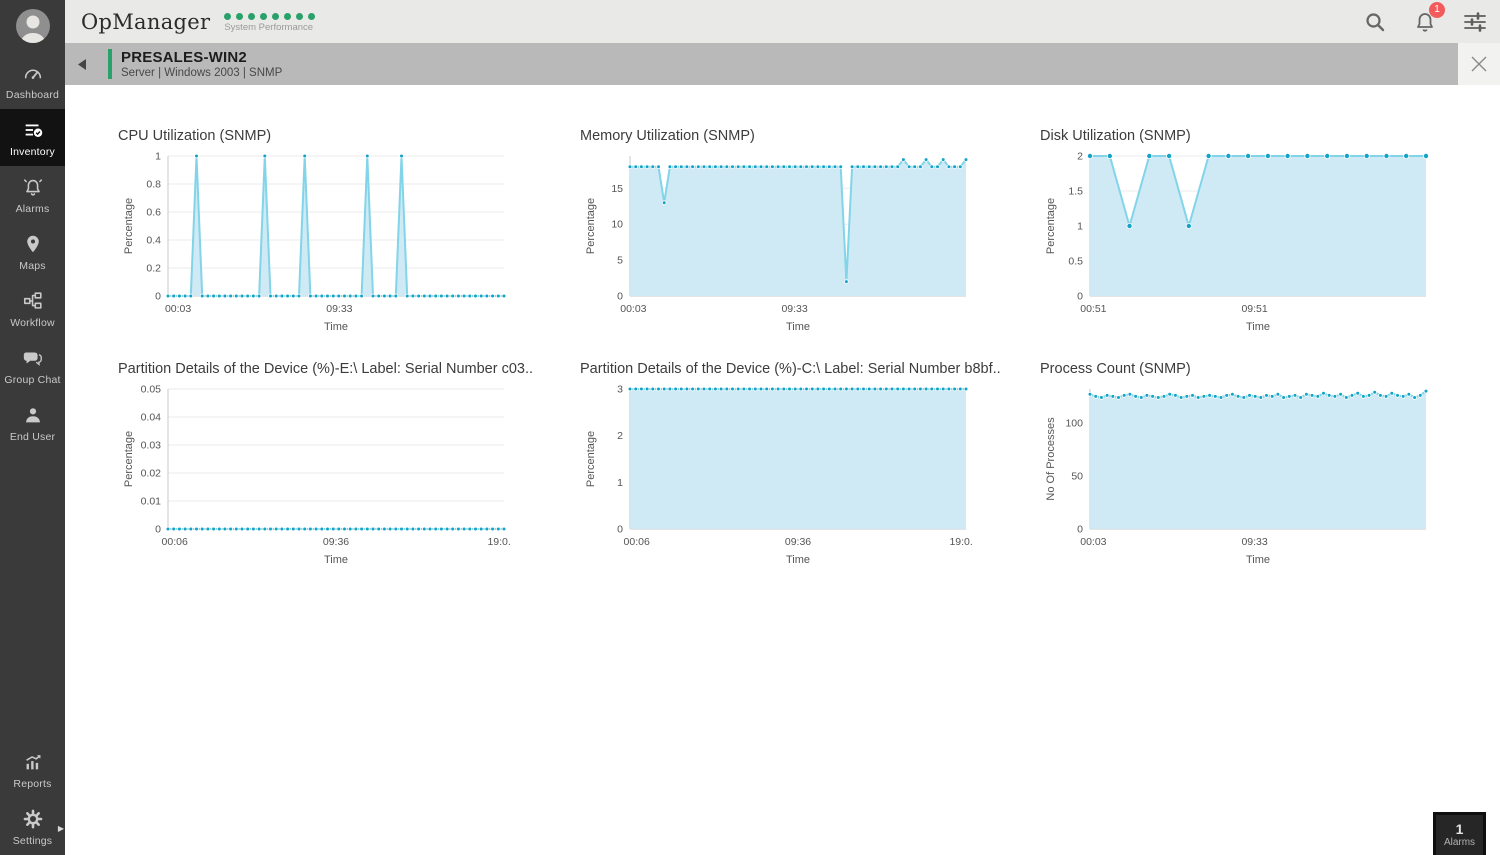  What do you see at coordinates (184, 57) in the screenshot?
I see `device-name: PRESALES-WIN2` at bounding box center [184, 57].